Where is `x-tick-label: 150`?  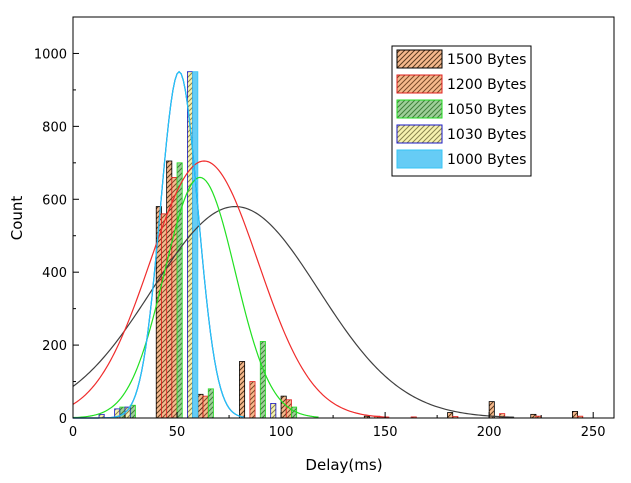 x-tick-label: 150 is located at coordinates (385, 432).